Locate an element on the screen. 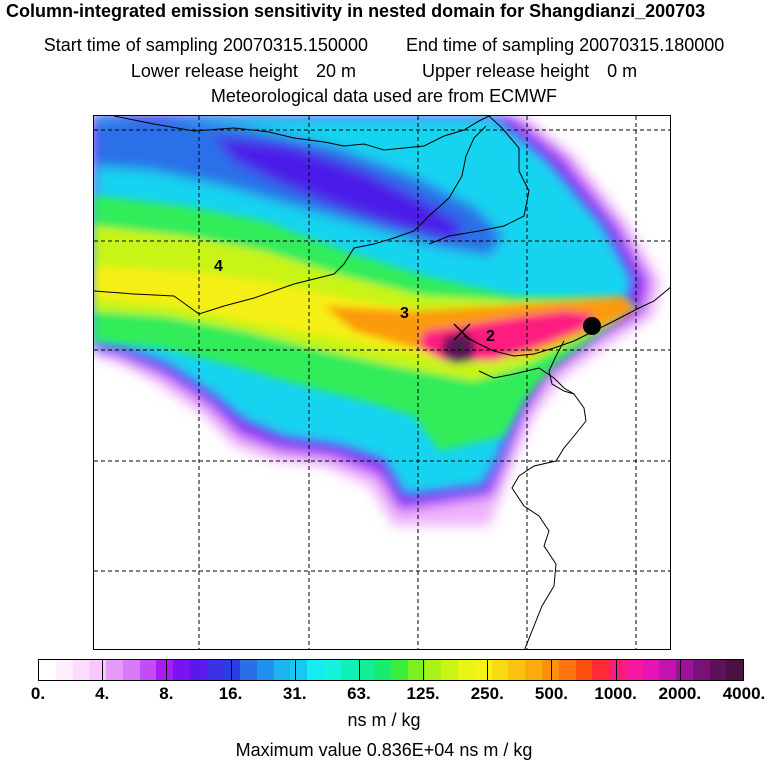  colorbar is located at coordinates (391, 670).